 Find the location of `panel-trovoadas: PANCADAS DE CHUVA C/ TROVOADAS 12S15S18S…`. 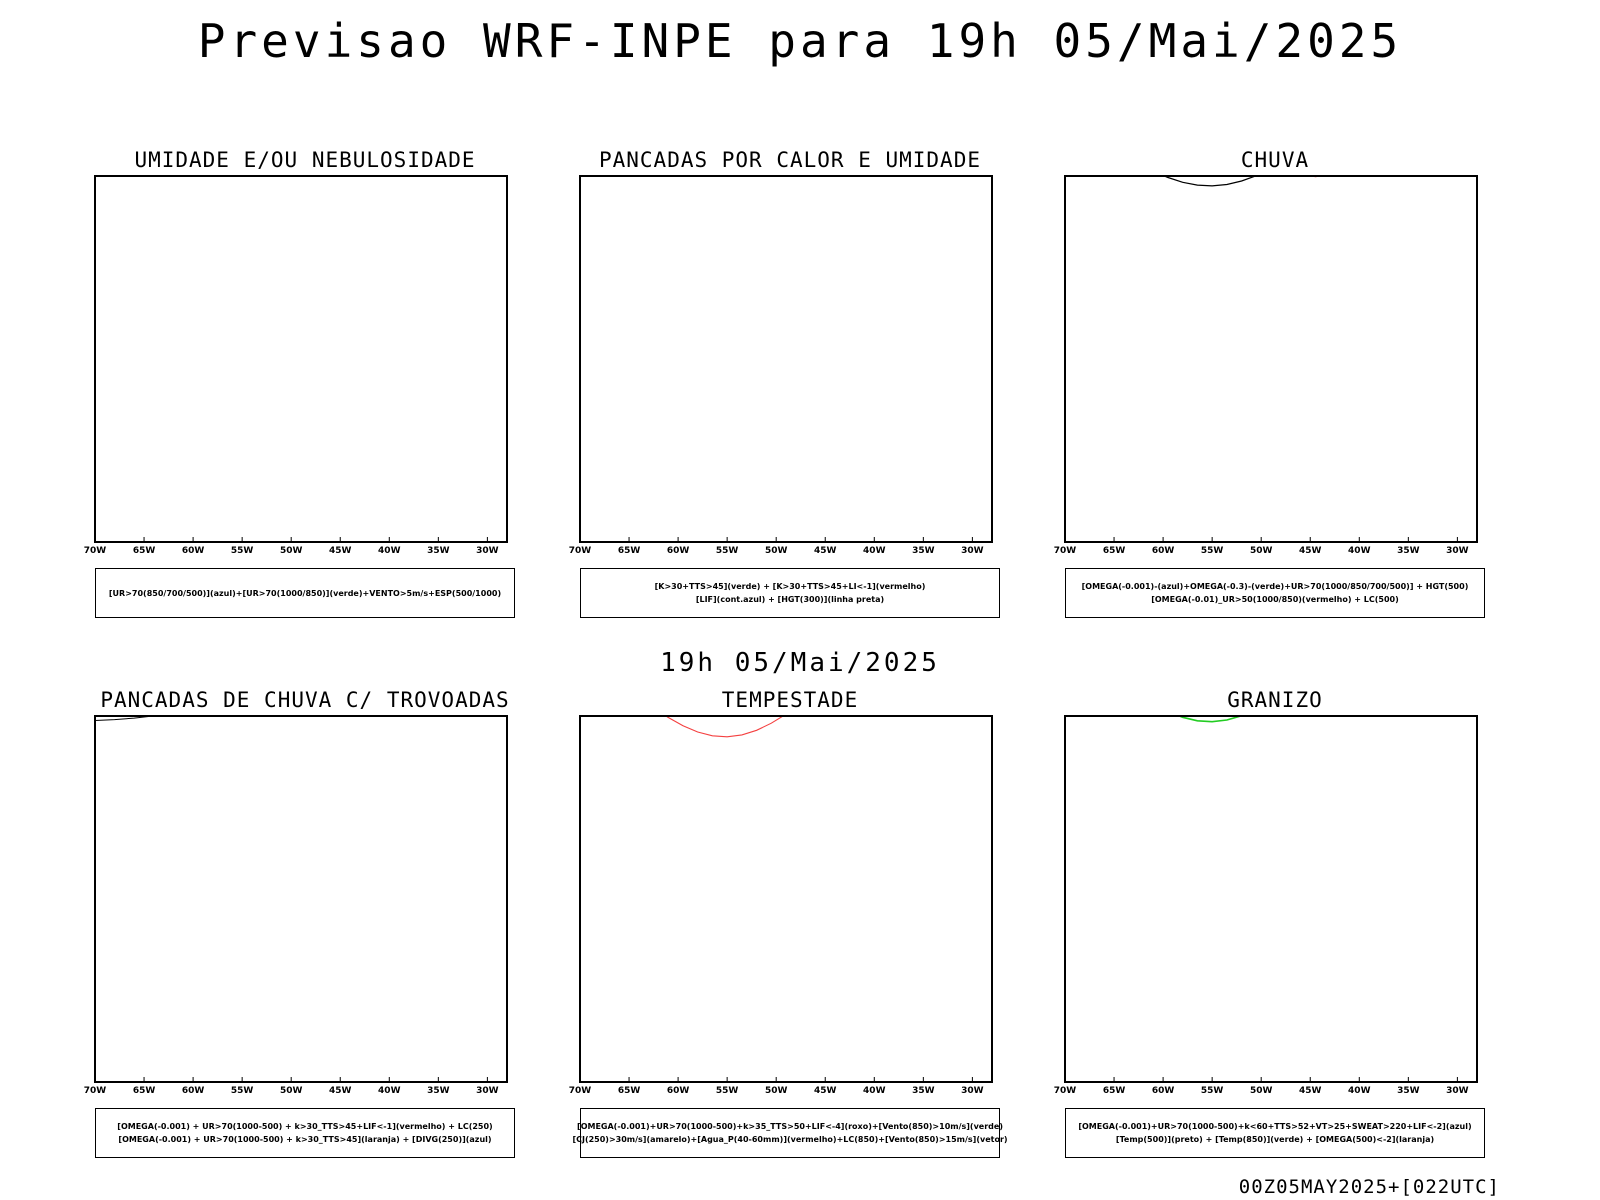

panel-trovoadas: PANCADAS DE CHUVA C/ TROVOADAS 12S15S18S… is located at coordinates (305, 928).